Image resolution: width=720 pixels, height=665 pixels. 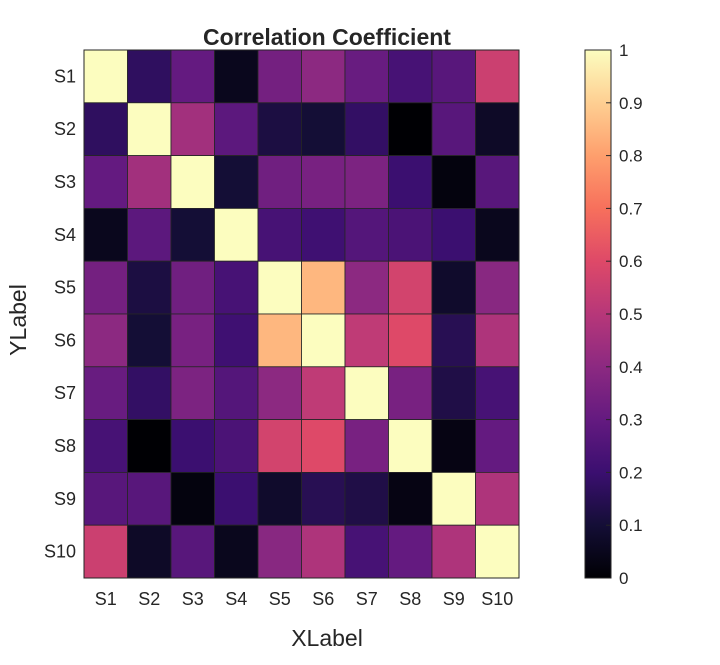 I want to click on y-tick-label: S6, so click(x=65, y=340).